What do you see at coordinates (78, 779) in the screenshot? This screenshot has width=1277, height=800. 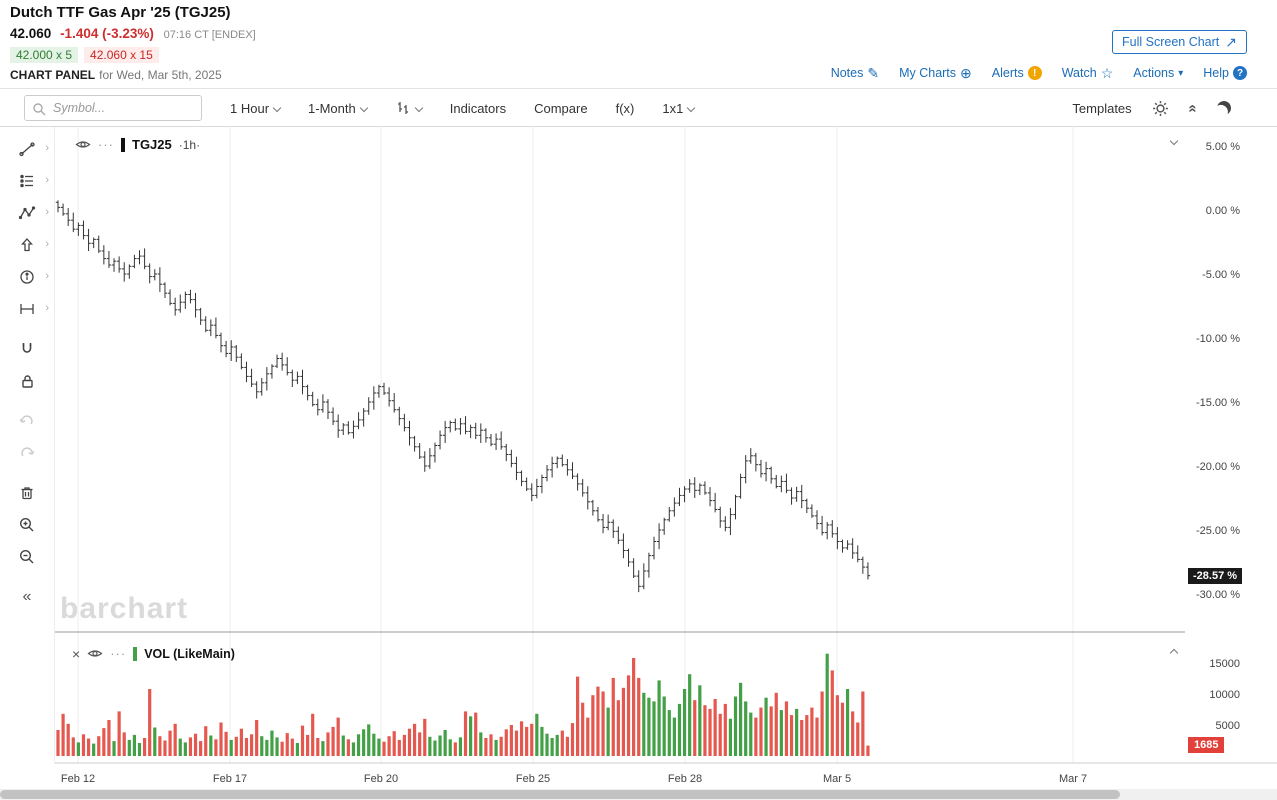 I see `svg-text: Feb 12` at bounding box center [78, 779].